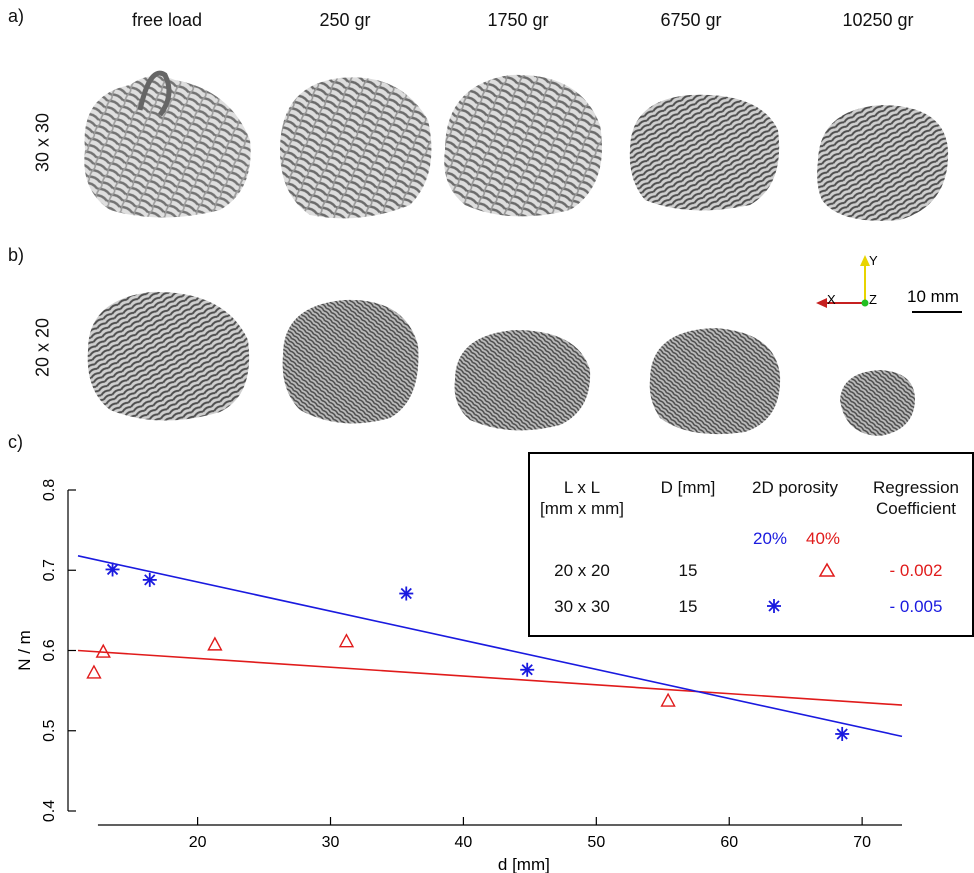 The height and width of the screenshot is (873, 974). What do you see at coordinates (915, 508) in the screenshot?
I see `legend-header-reg-2: Coefficient` at bounding box center [915, 508].